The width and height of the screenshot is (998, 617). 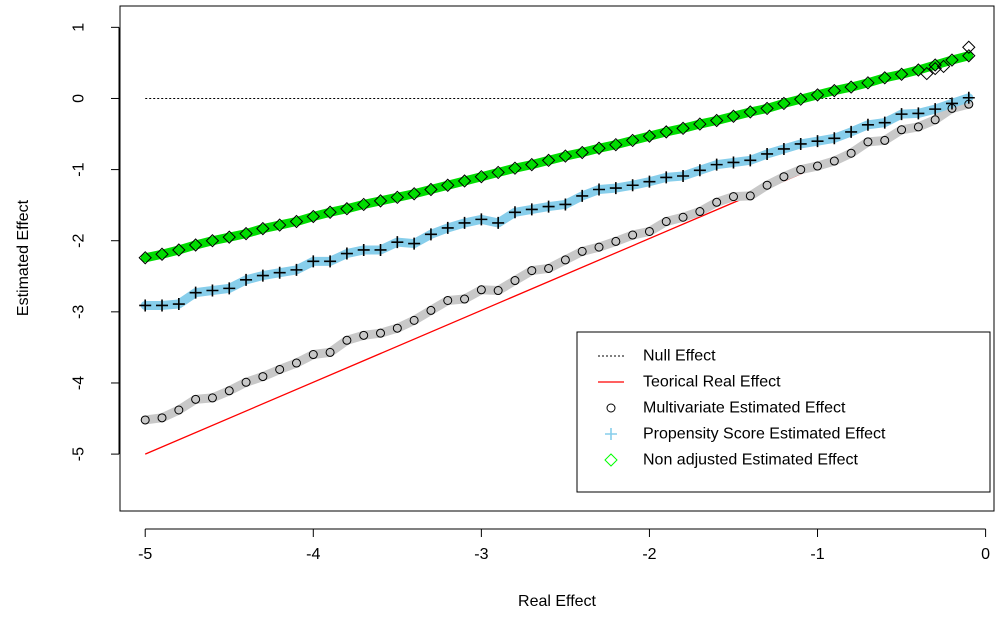 What do you see at coordinates (611, 408) in the screenshot?
I see `legend-symbol-circle` at bounding box center [611, 408].